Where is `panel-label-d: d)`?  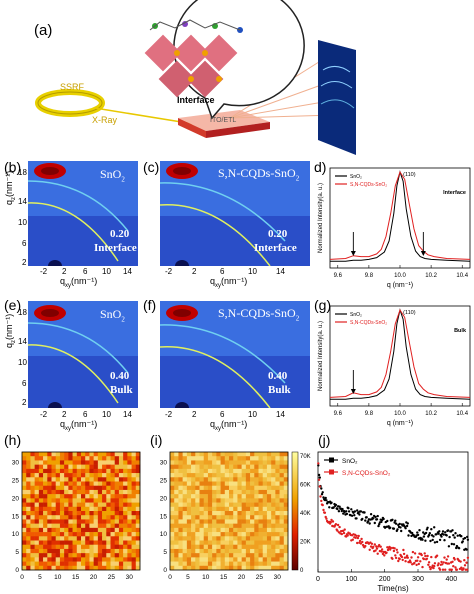 panel-label-d: d) is located at coordinates (320, 167).